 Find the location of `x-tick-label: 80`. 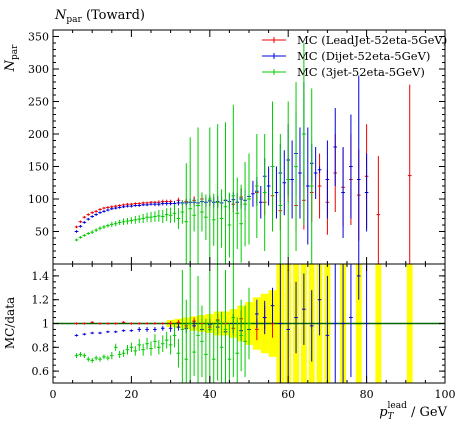

x-tick-label: 80 is located at coordinates (367, 394).